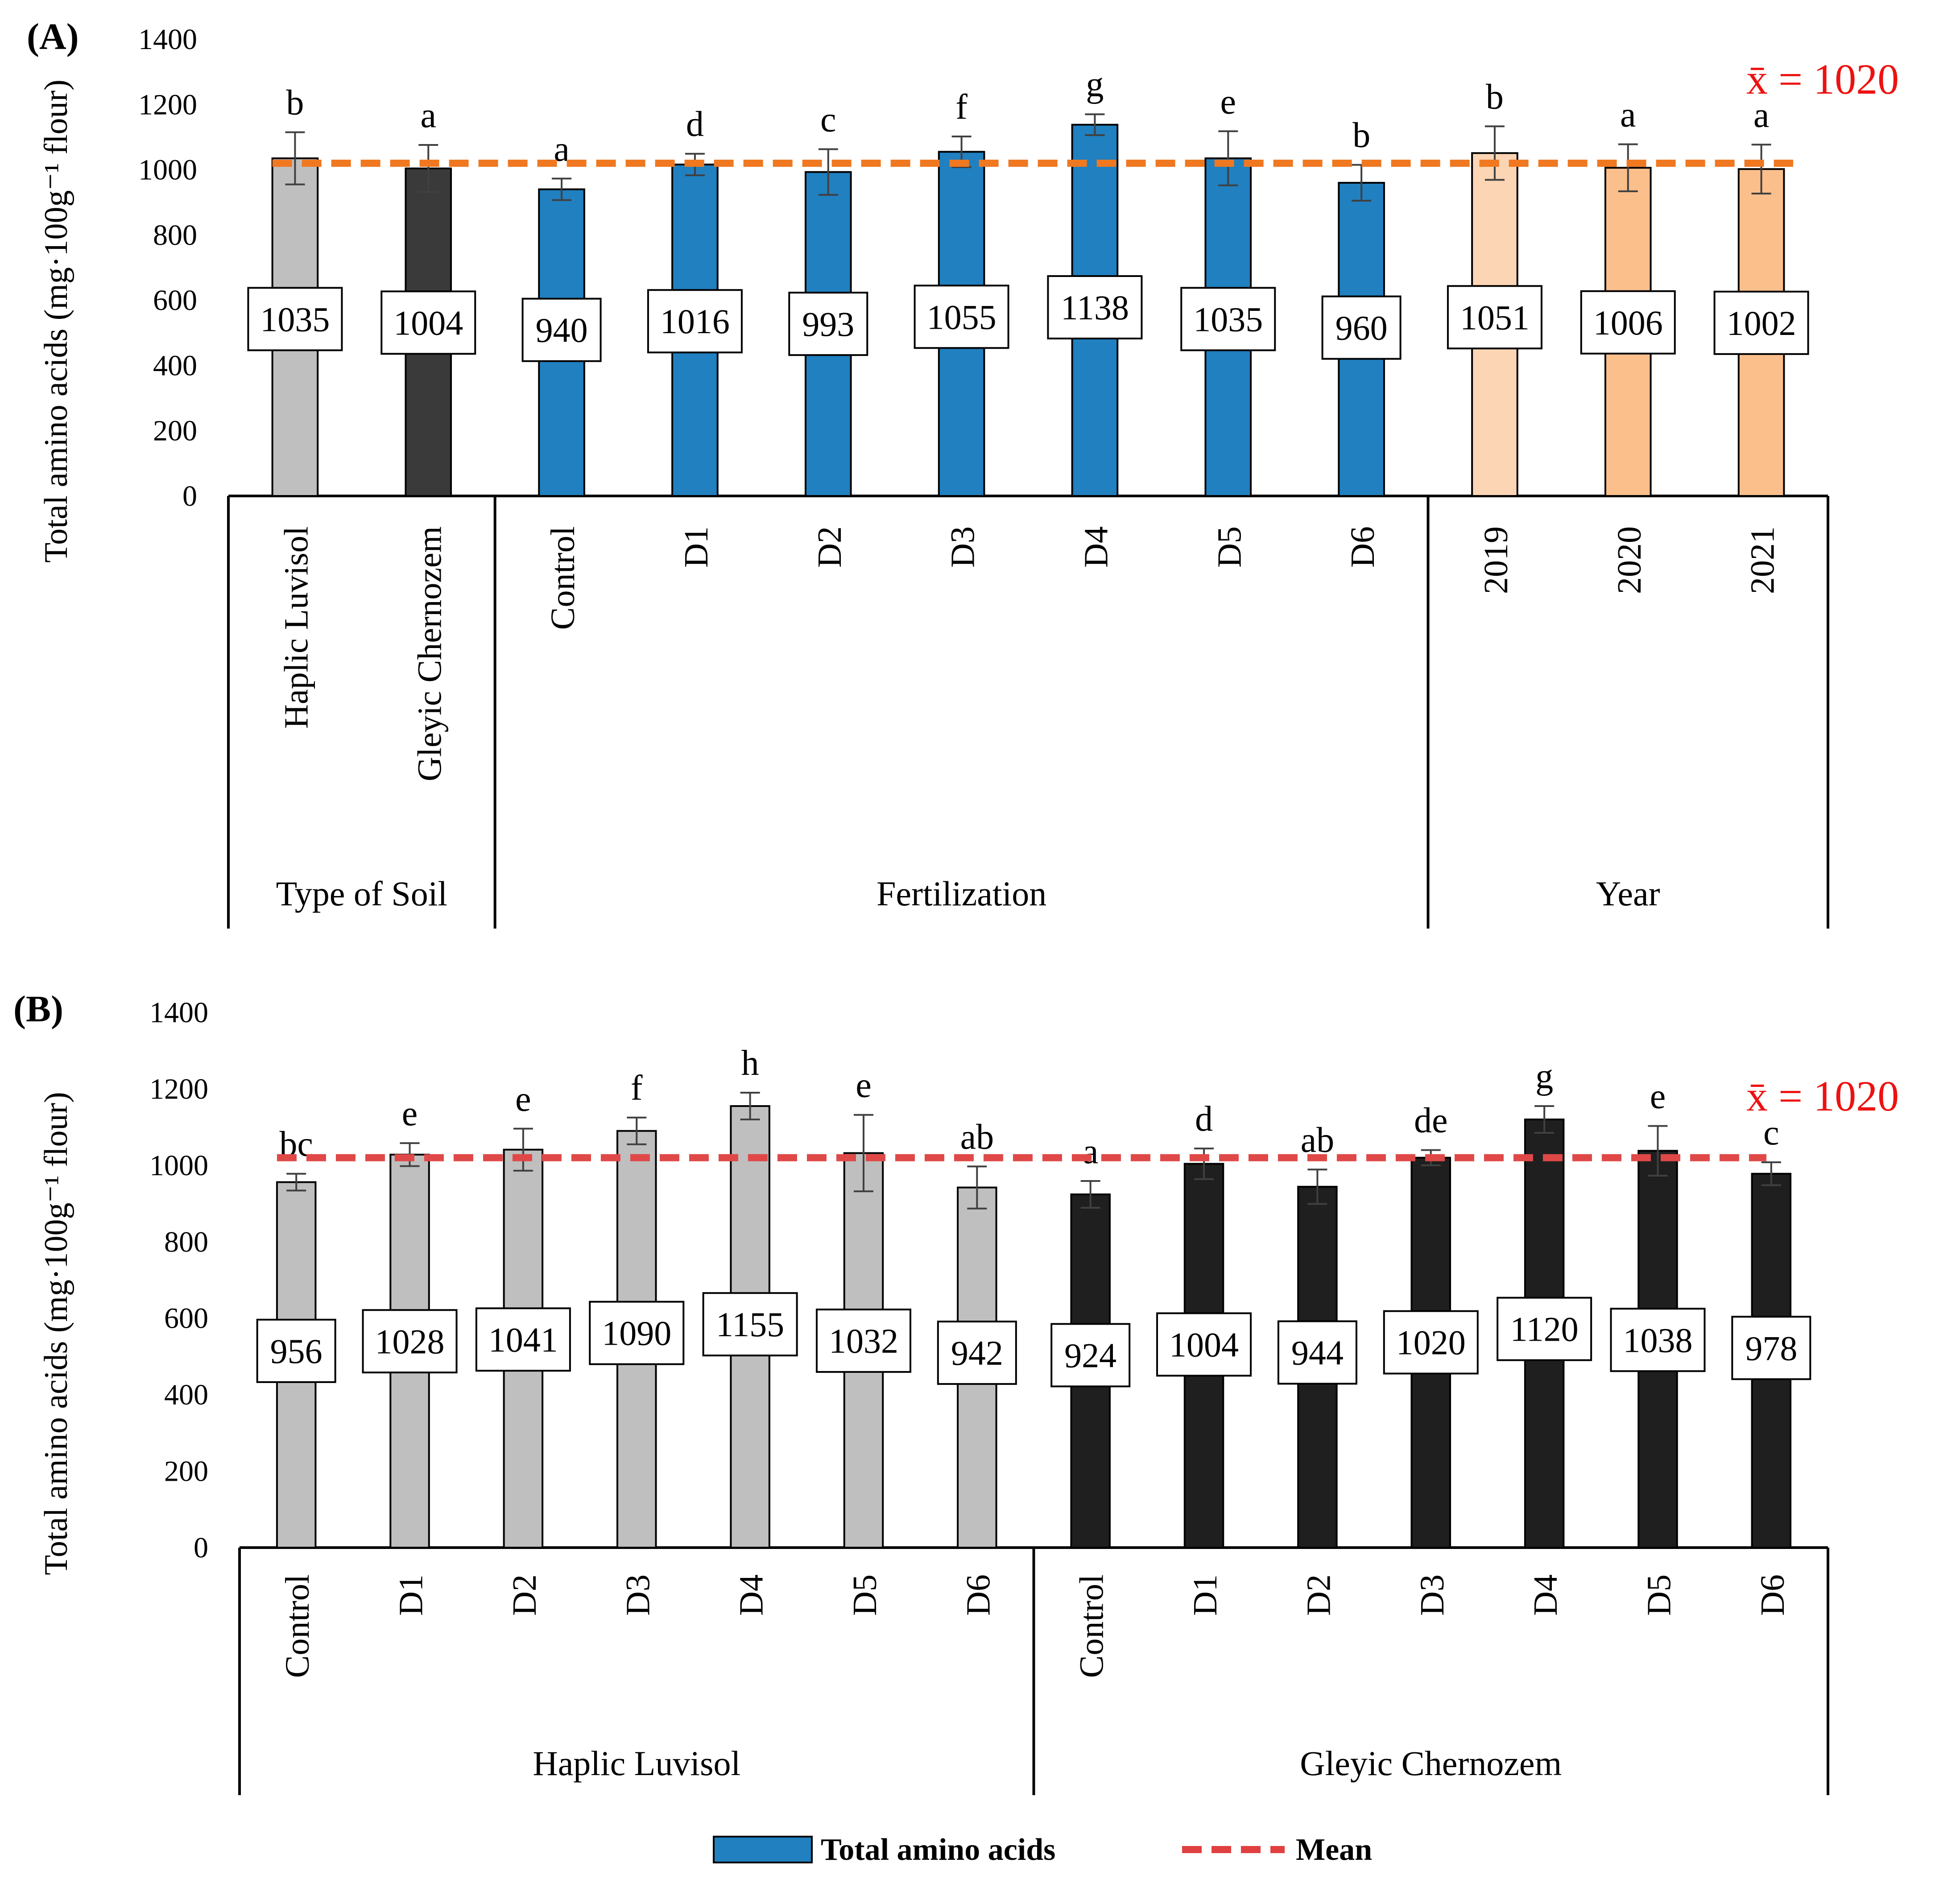 The width and height of the screenshot is (1960, 1883). I want to click on category-label: 2021, so click(1763, 560).